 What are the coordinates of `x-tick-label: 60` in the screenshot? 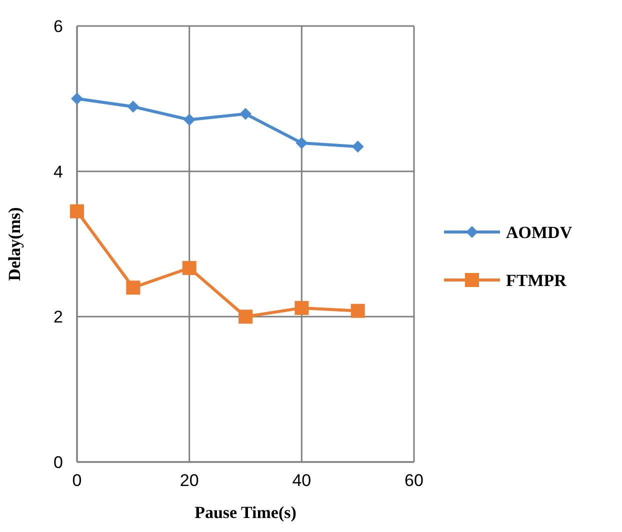 It's located at (414, 480).